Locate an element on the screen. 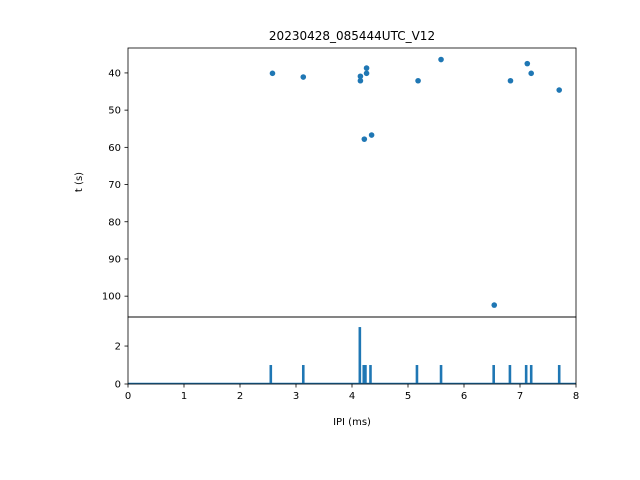 This screenshot has width=640, height=480. x-tick-label: 3 is located at coordinates (296, 396).